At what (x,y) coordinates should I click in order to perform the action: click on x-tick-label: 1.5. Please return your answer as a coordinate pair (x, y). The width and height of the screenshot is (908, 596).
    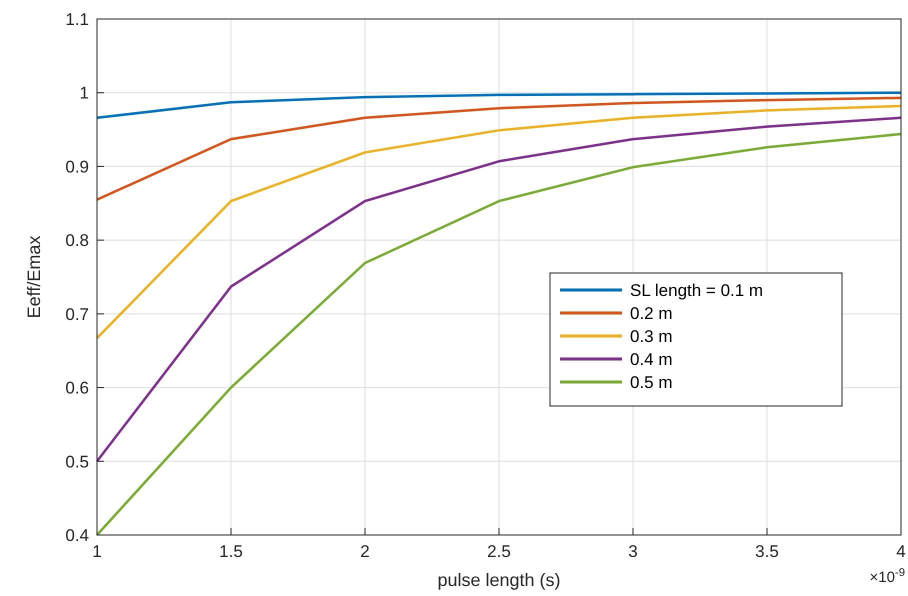
    Looking at the image, I should click on (231, 551).